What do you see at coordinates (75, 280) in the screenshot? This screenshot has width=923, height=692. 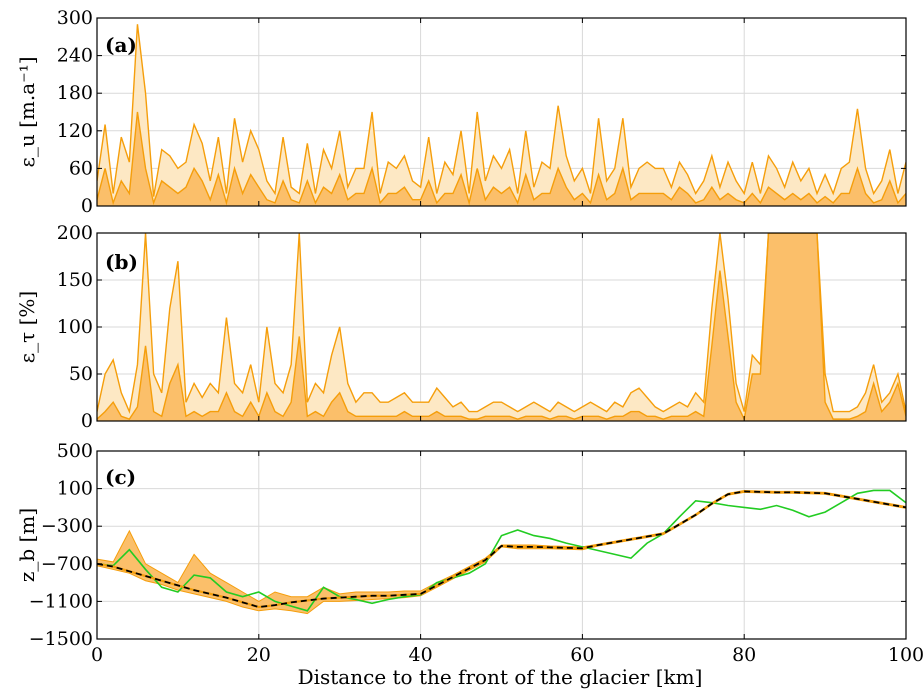 I see `y-tick-label: 150` at bounding box center [75, 280].